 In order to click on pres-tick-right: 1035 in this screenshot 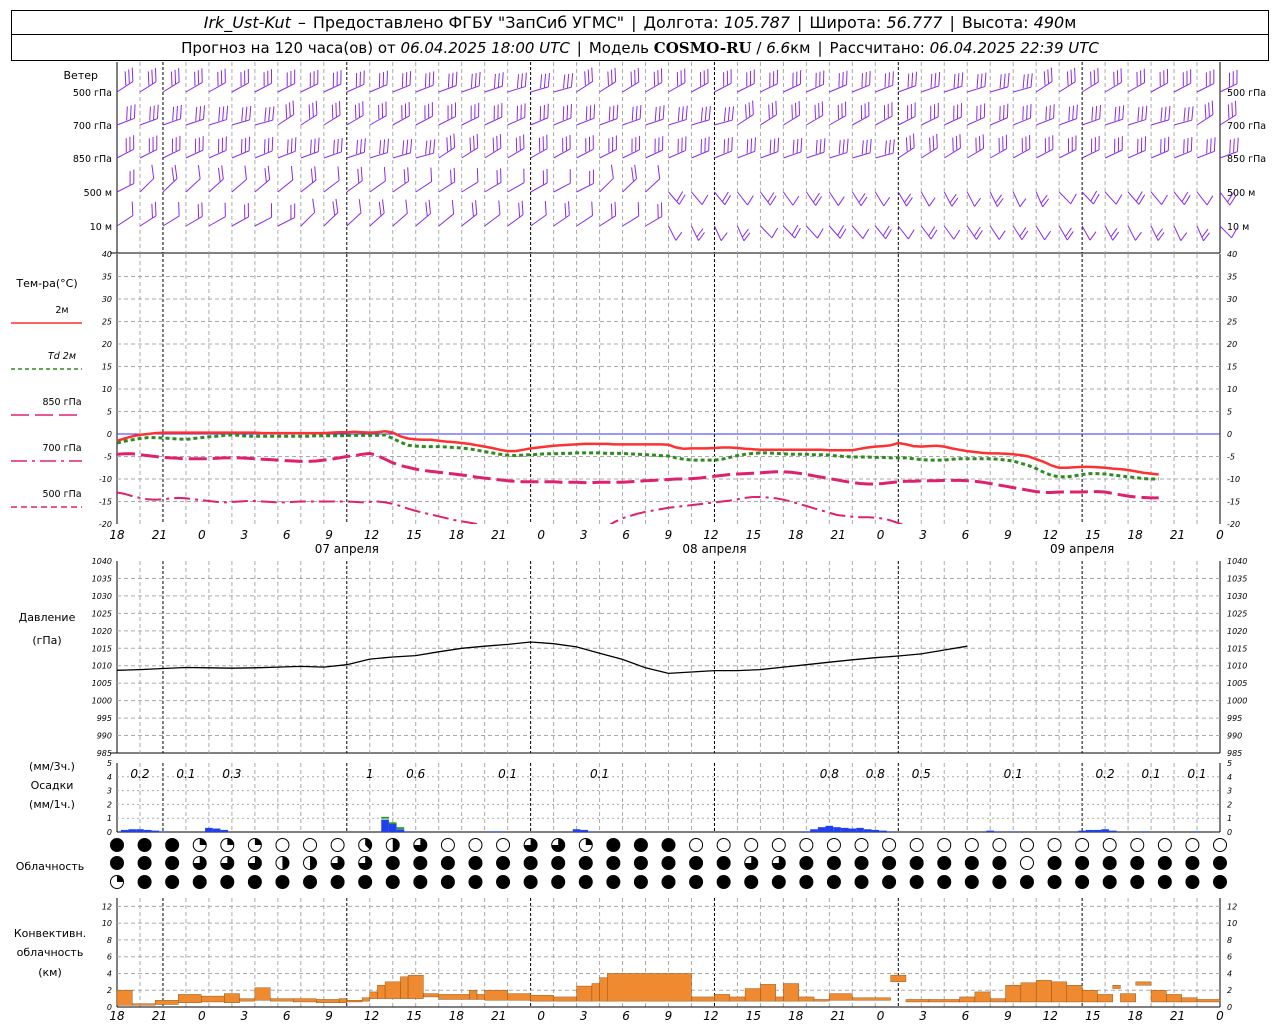, I will do `click(1237, 578)`.